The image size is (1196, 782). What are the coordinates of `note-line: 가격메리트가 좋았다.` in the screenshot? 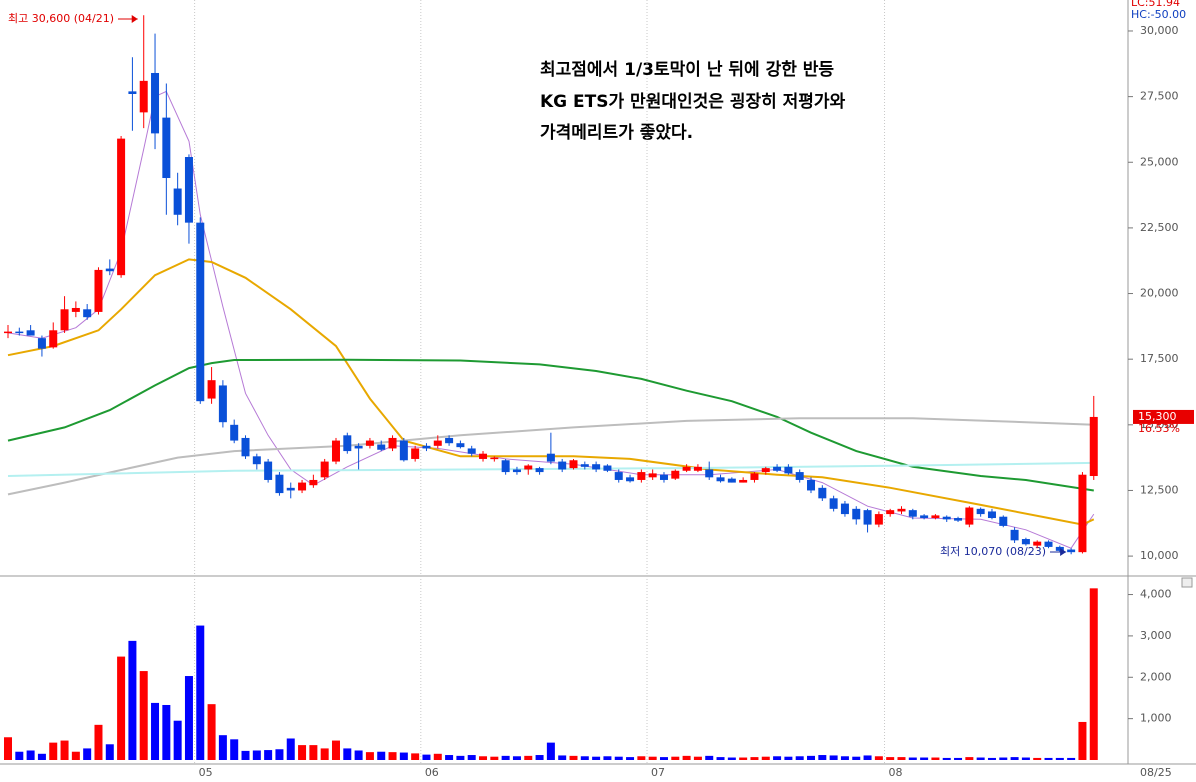 It's located at (616, 133).